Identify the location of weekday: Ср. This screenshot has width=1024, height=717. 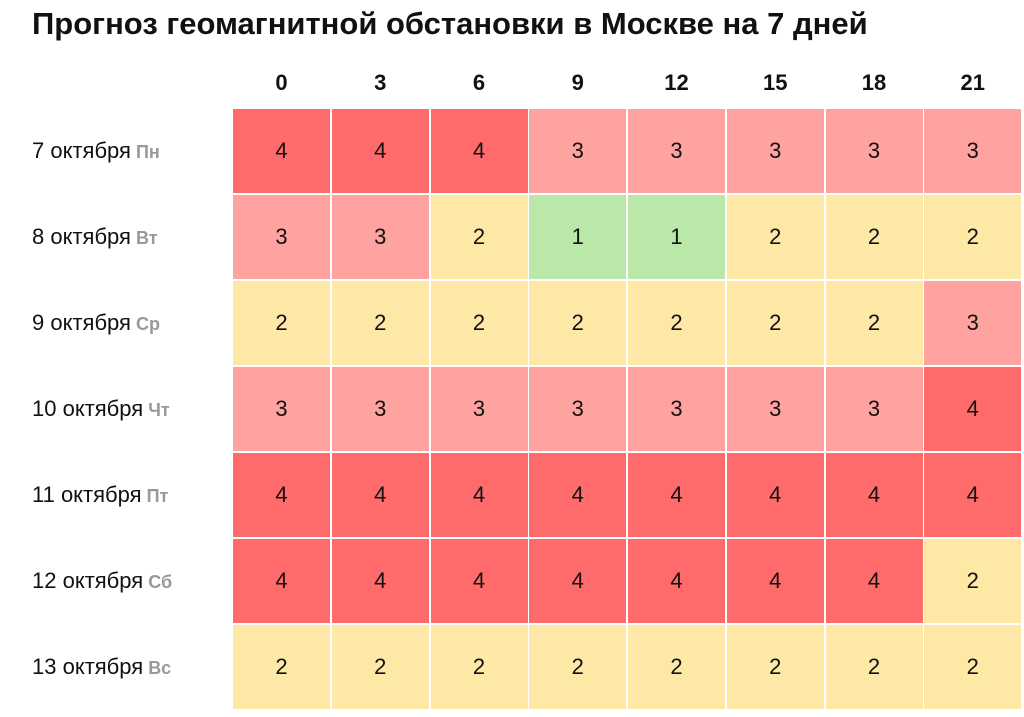
(147, 324).